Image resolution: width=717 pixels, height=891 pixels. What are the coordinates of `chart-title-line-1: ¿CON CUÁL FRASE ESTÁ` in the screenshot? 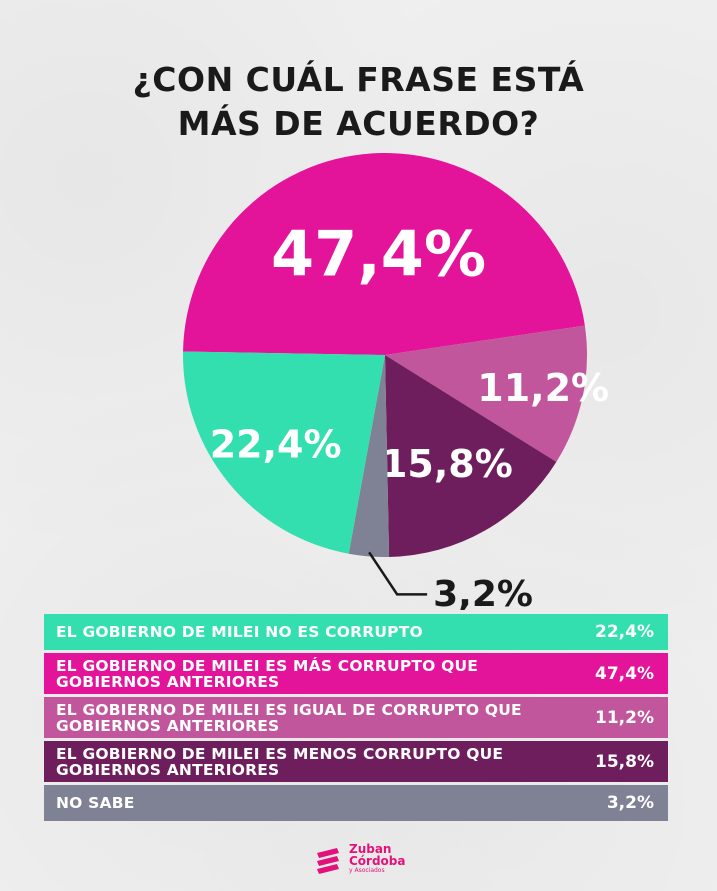 It's located at (358, 79).